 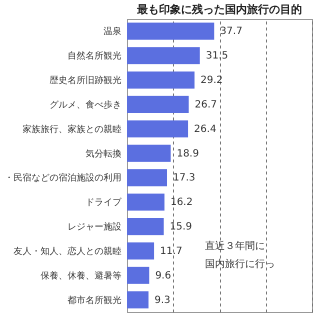 What do you see at coordinates (104, 154) in the screenshot?
I see `y-tick-label: 気分転換` at bounding box center [104, 154].